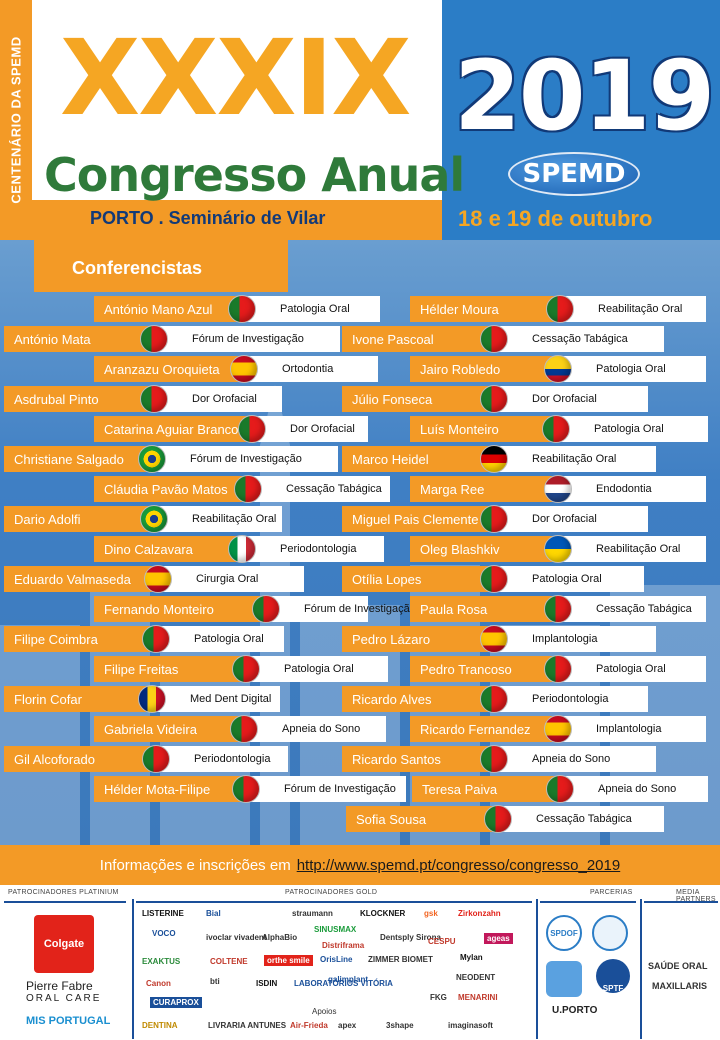  What do you see at coordinates (335, 929) in the screenshot?
I see `gold-sponsor-logo: SINUSMAX` at bounding box center [335, 929].